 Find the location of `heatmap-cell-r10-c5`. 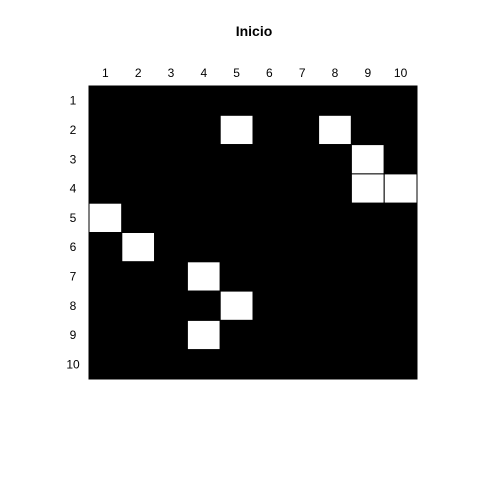

heatmap-cell-r10-c5 is located at coordinates (236, 364).